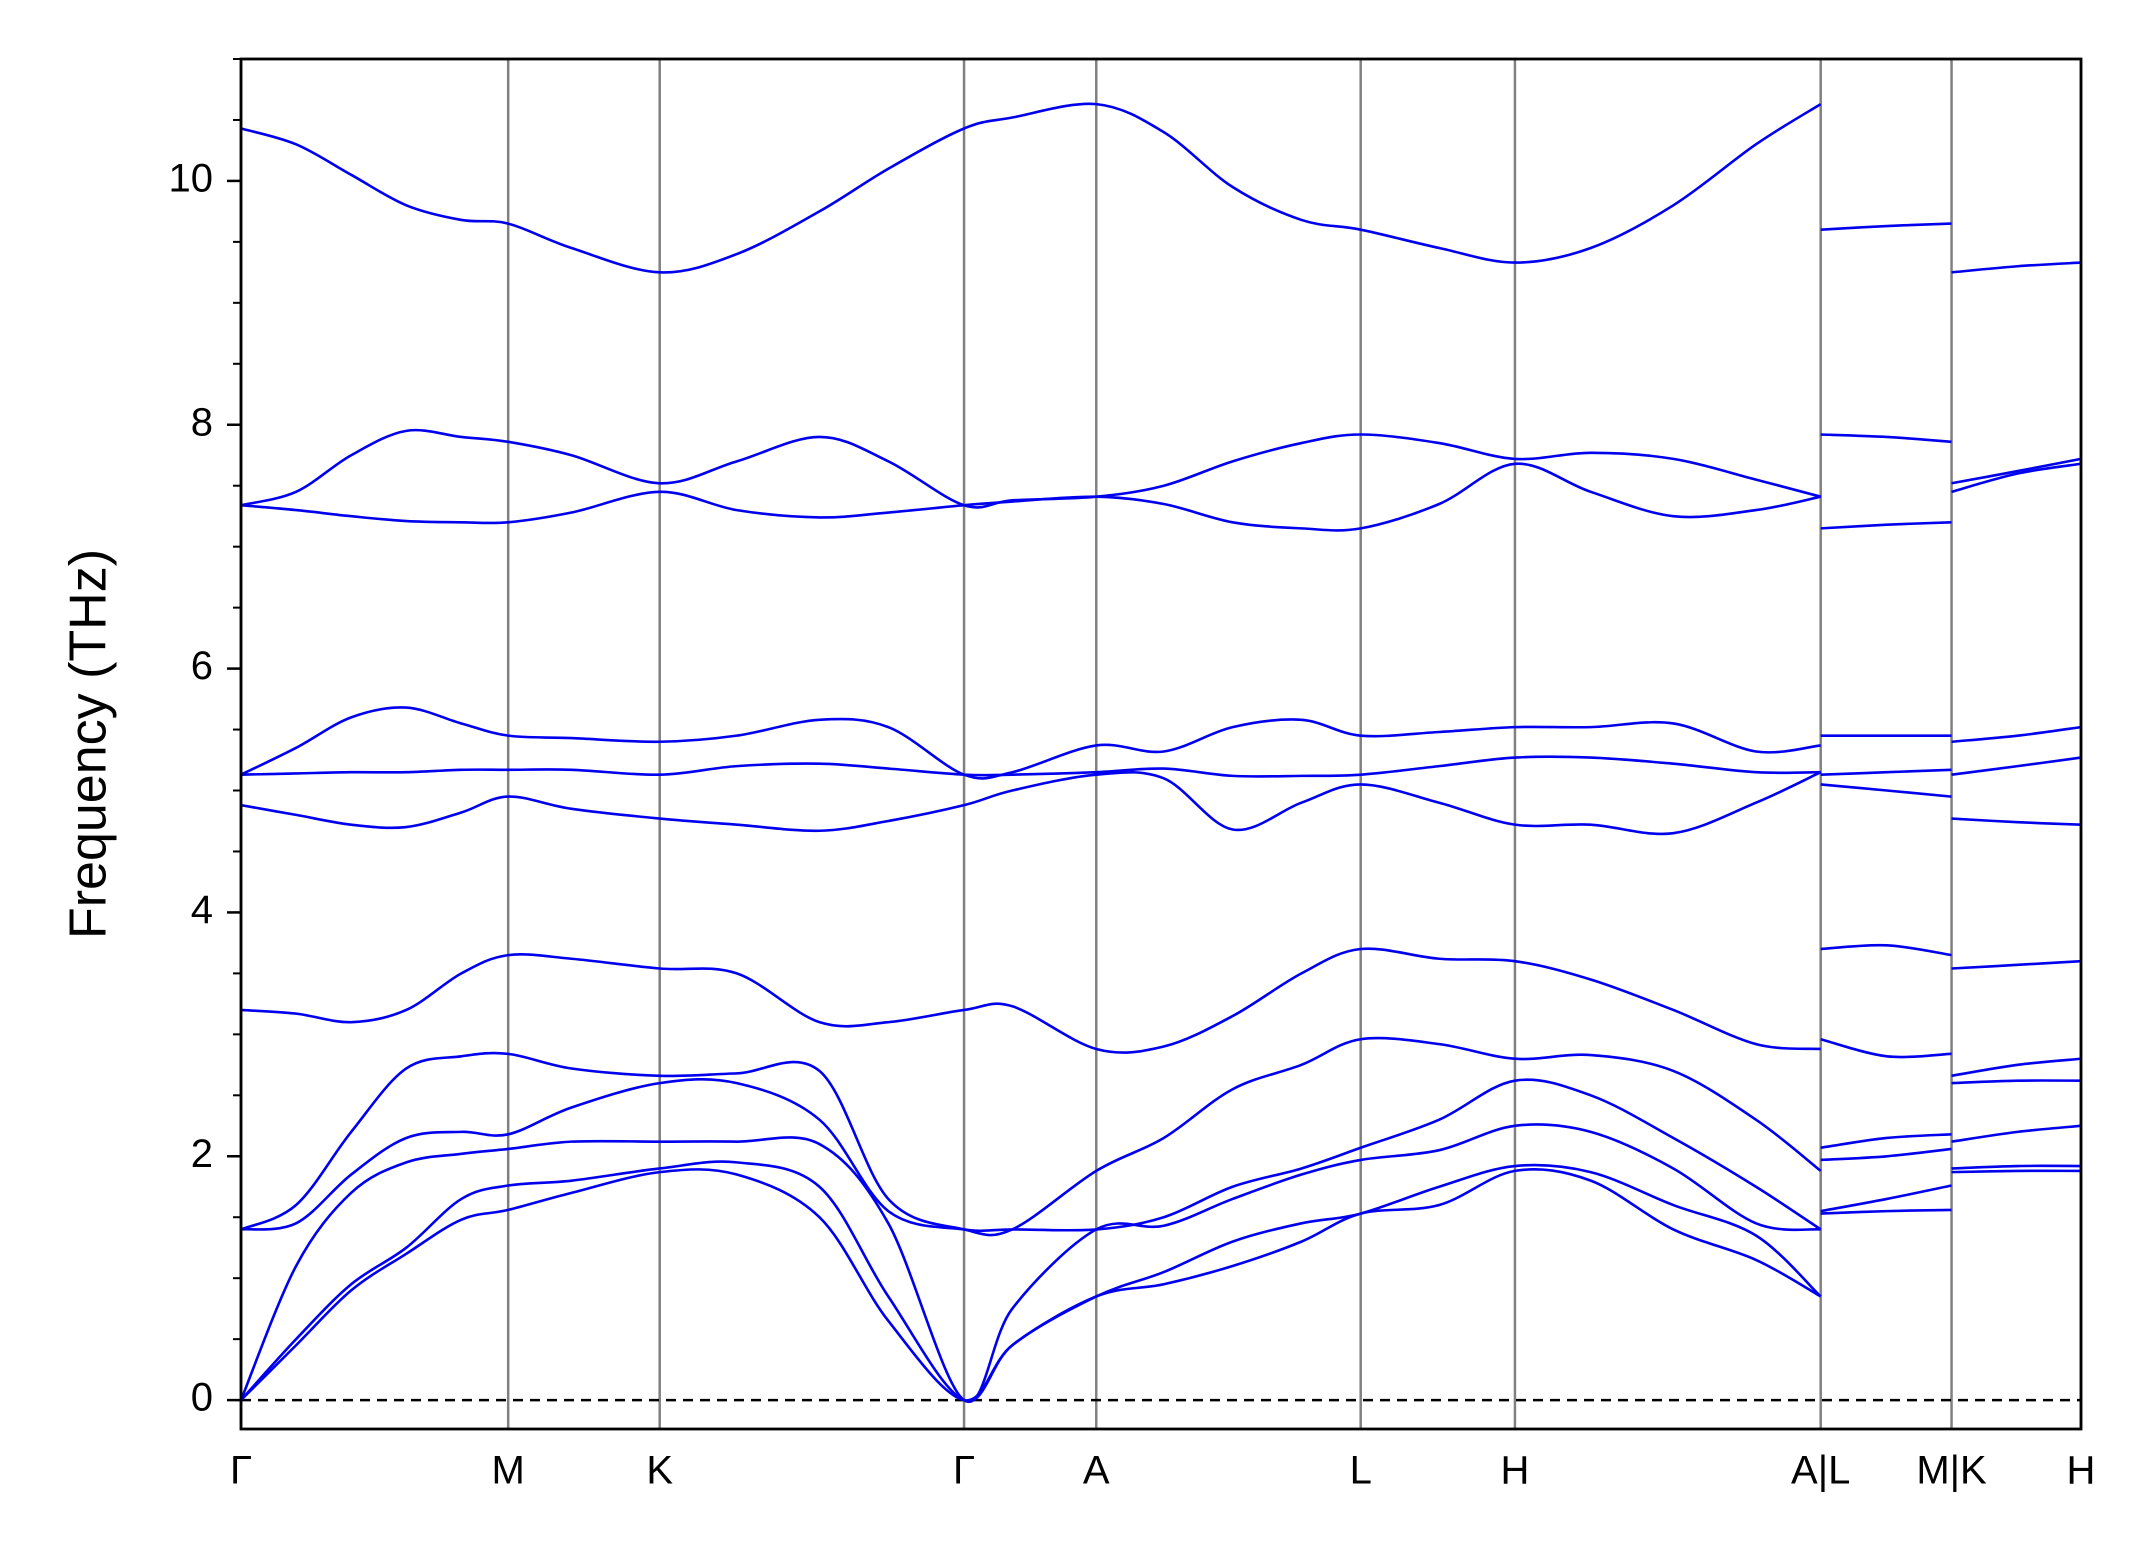 The height and width of the screenshot is (1549, 2148). Describe the element at coordinates (1361, 1471) in the screenshot. I see `x-tick-label: L` at that location.